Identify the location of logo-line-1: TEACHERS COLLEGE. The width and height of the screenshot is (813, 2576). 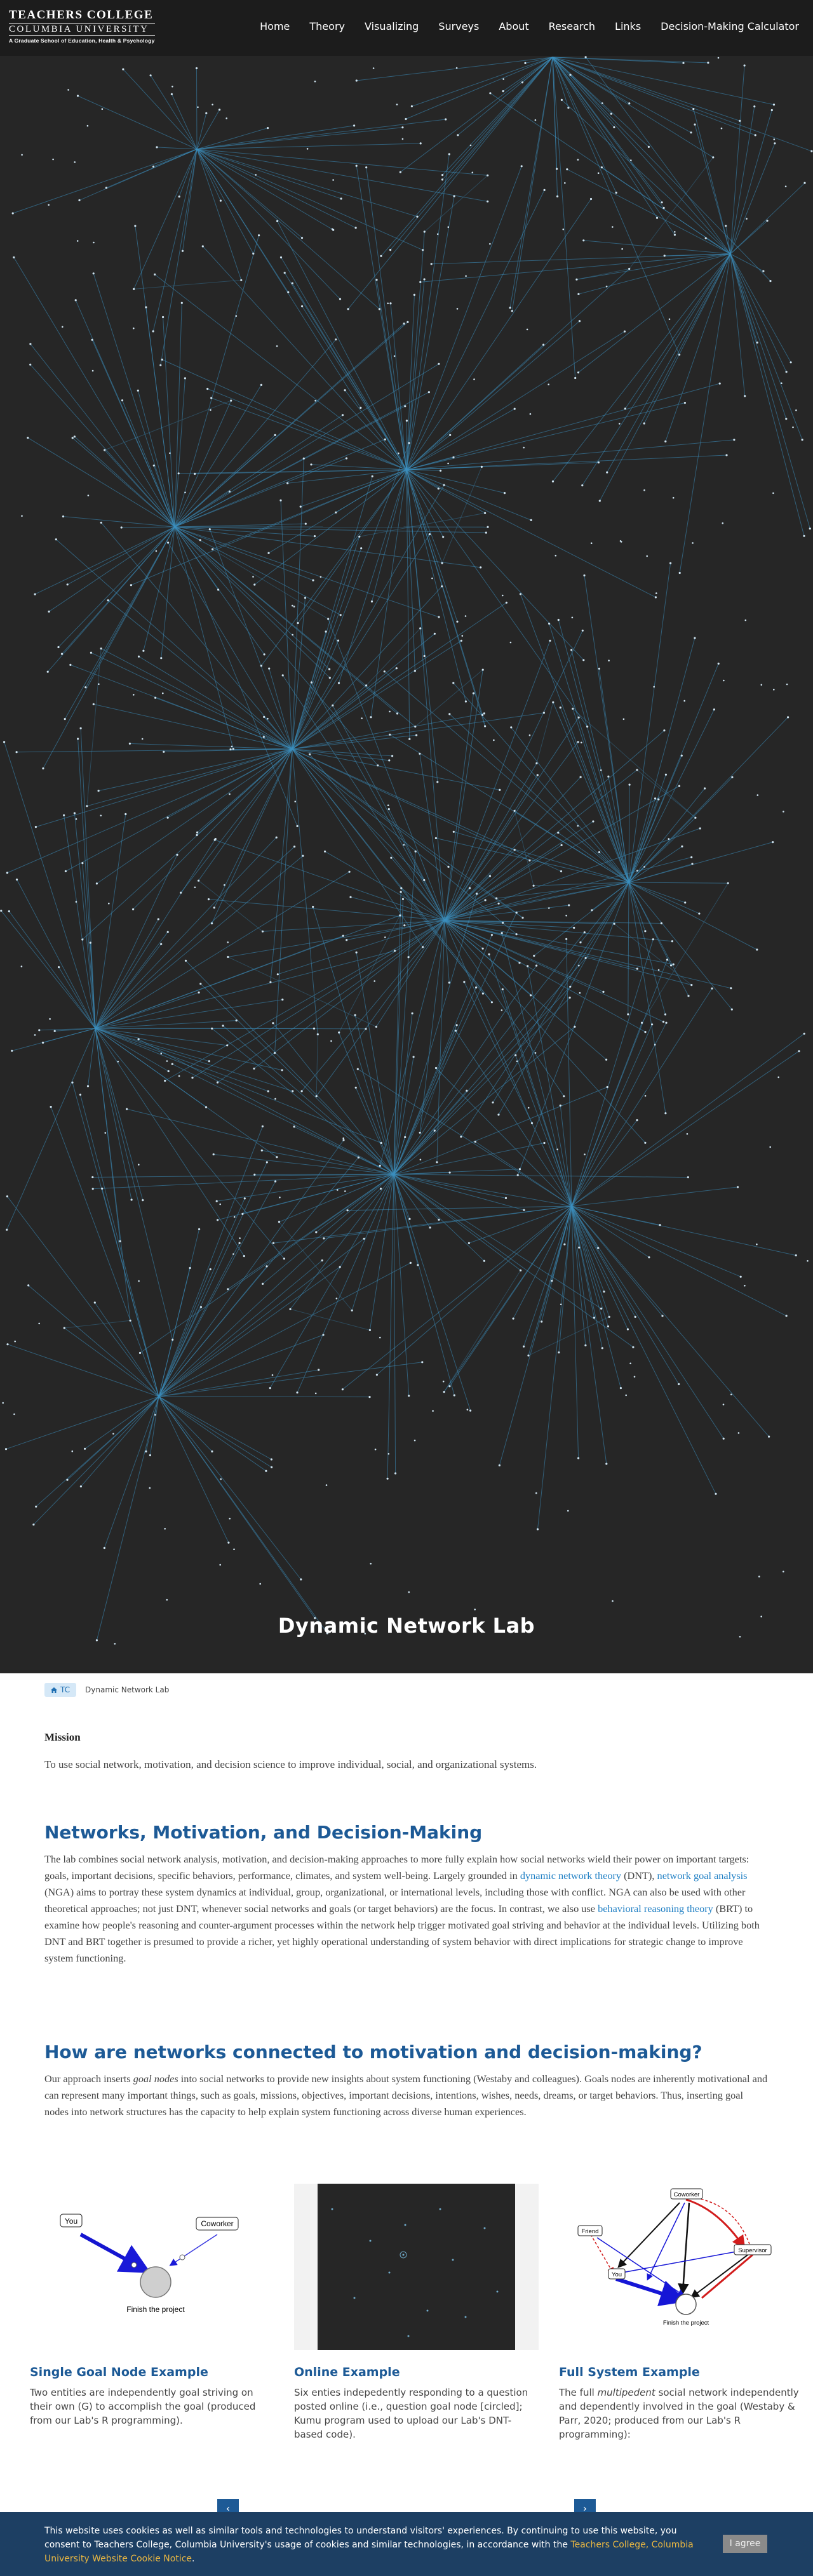
(81, 15).